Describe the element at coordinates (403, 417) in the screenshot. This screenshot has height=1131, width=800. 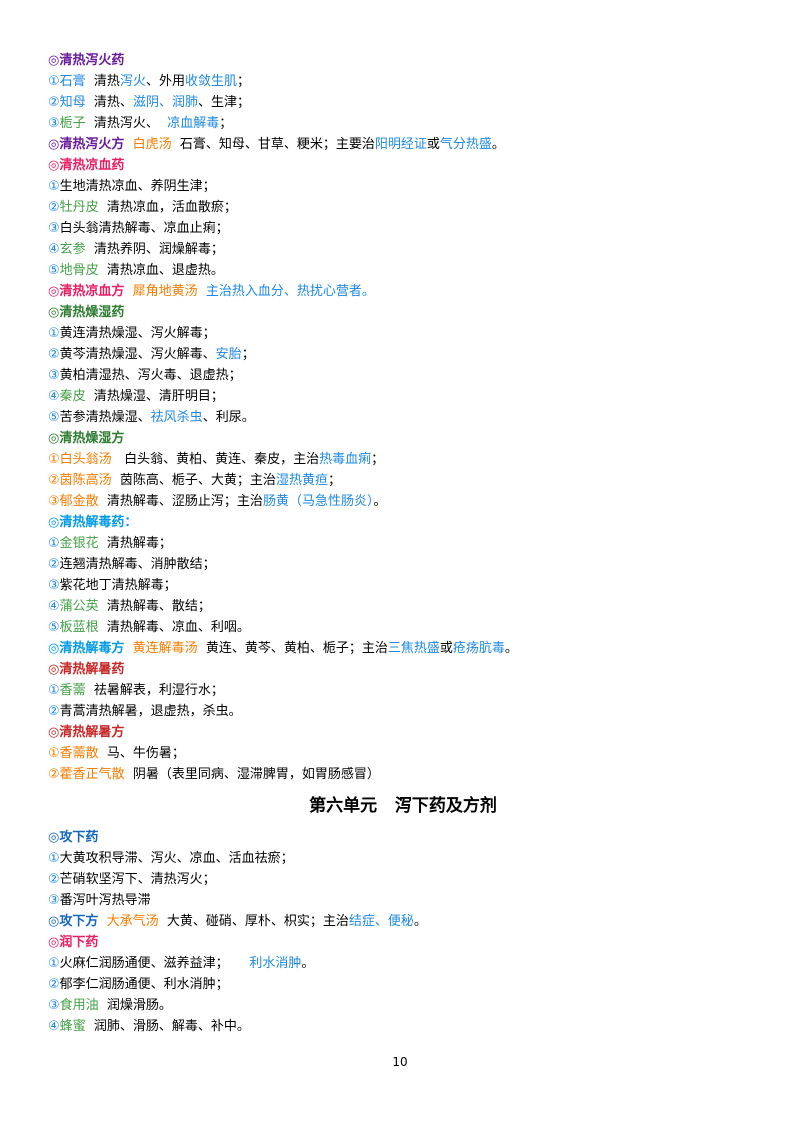
I see `text-line: ⑤苦参清热燥湿、祛风杀虫、利尿。` at that location.